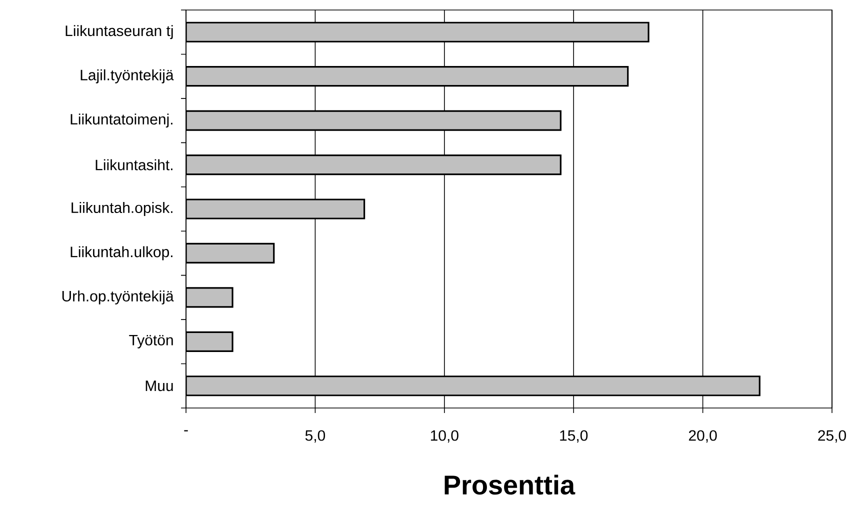 This screenshot has height=511, width=854. I want to click on y-tick-label: Urh.op.työntekijä, so click(118, 297).